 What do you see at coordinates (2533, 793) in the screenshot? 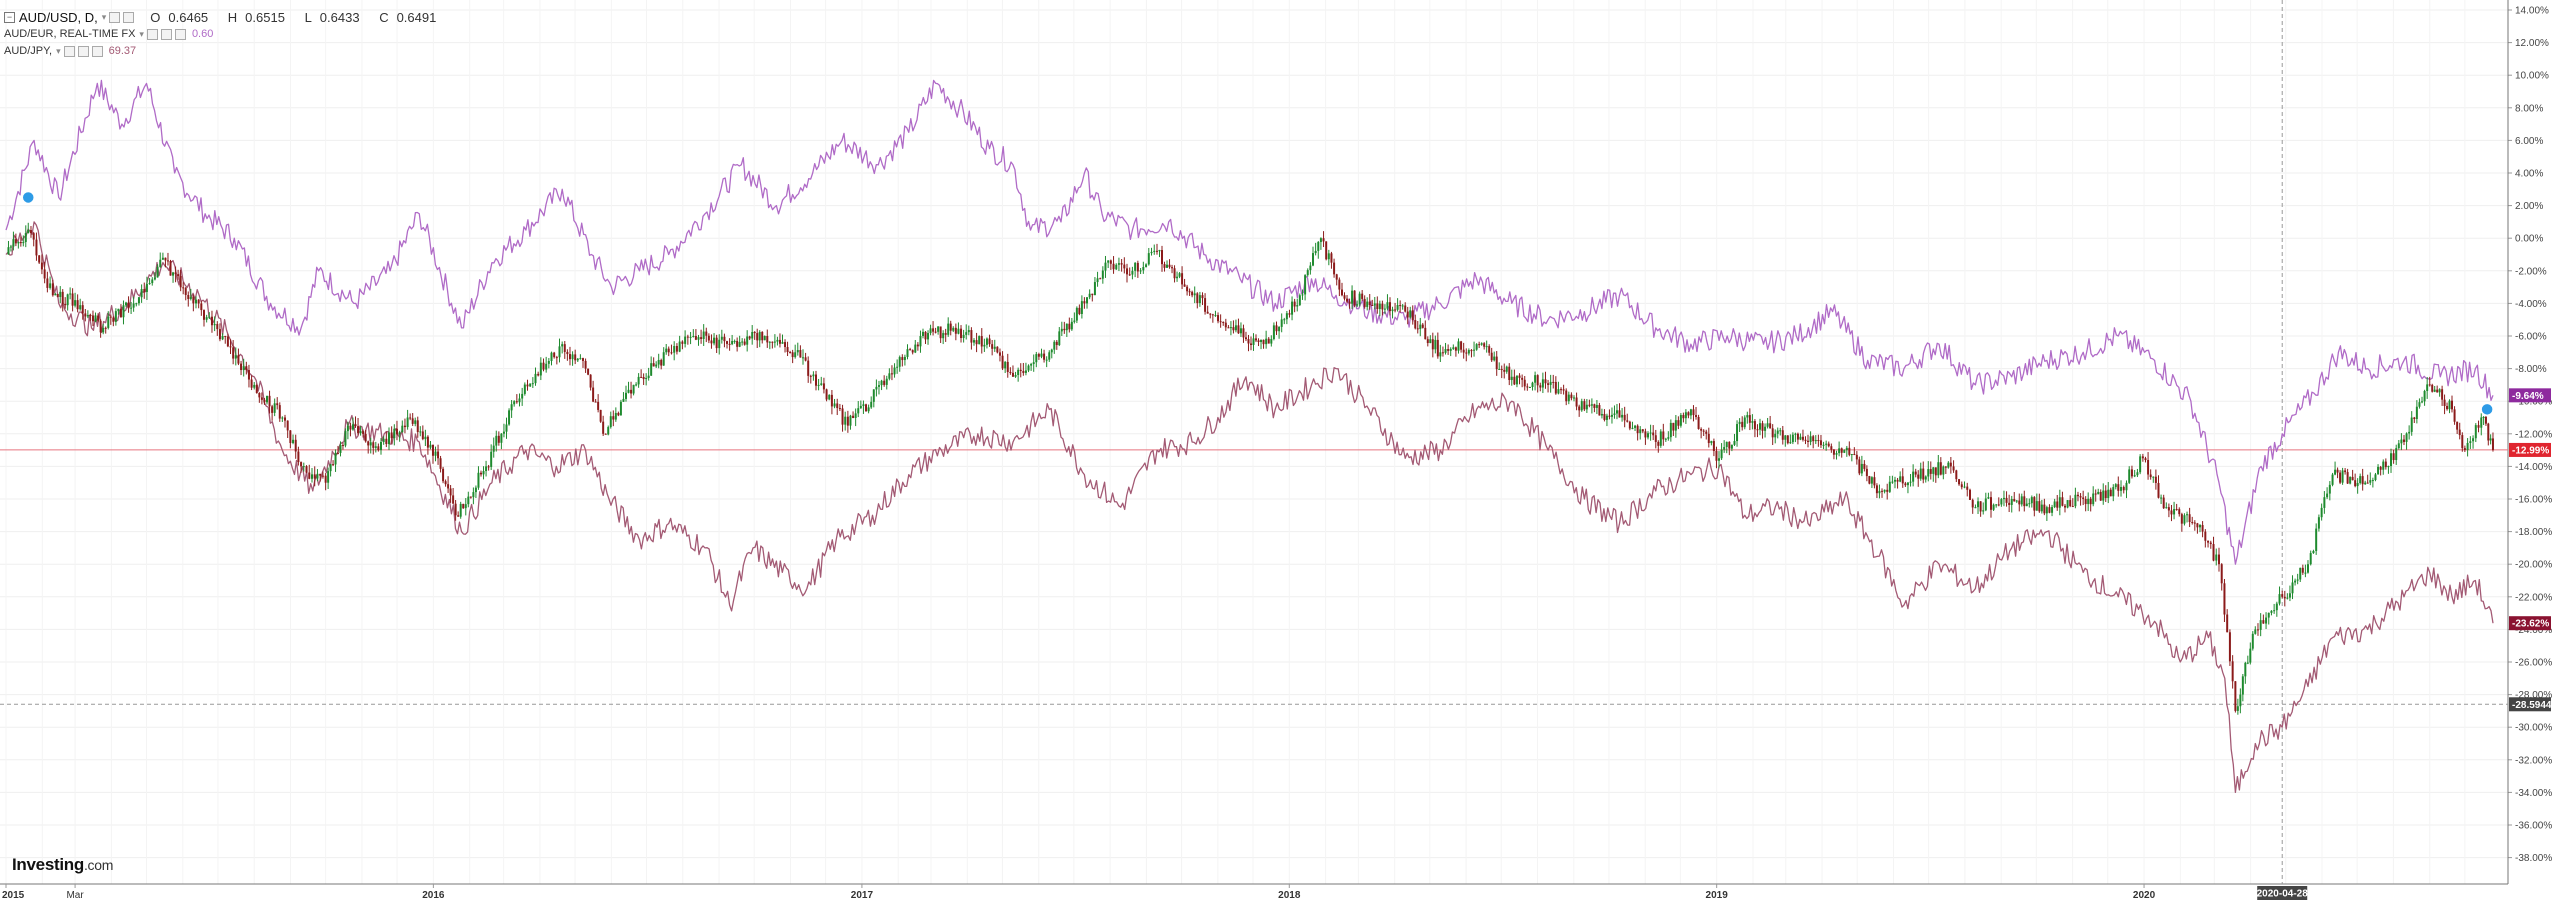
I see `y-tick-label: -34.00%` at bounding box center [2533, 793].